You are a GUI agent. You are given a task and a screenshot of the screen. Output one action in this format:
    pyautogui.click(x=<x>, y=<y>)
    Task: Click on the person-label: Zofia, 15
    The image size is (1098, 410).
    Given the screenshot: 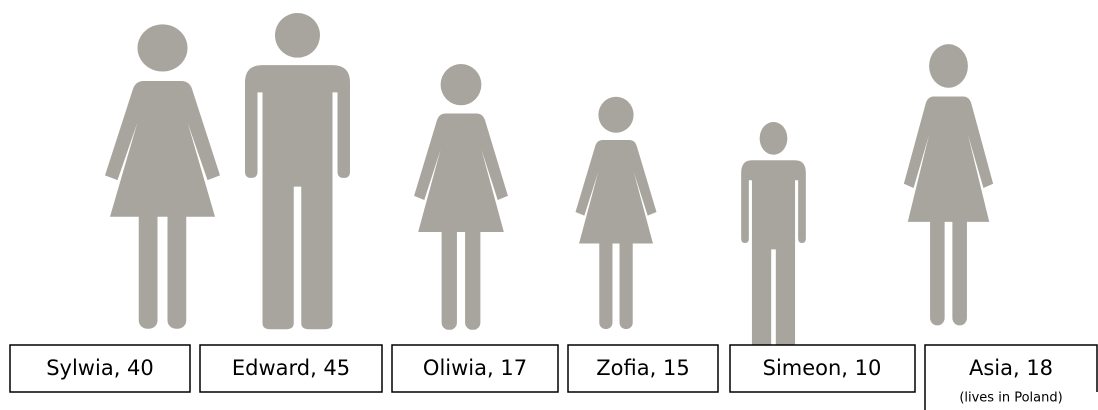 What is the action you would take?
    pyautogui.click(x=642, y=368)
    